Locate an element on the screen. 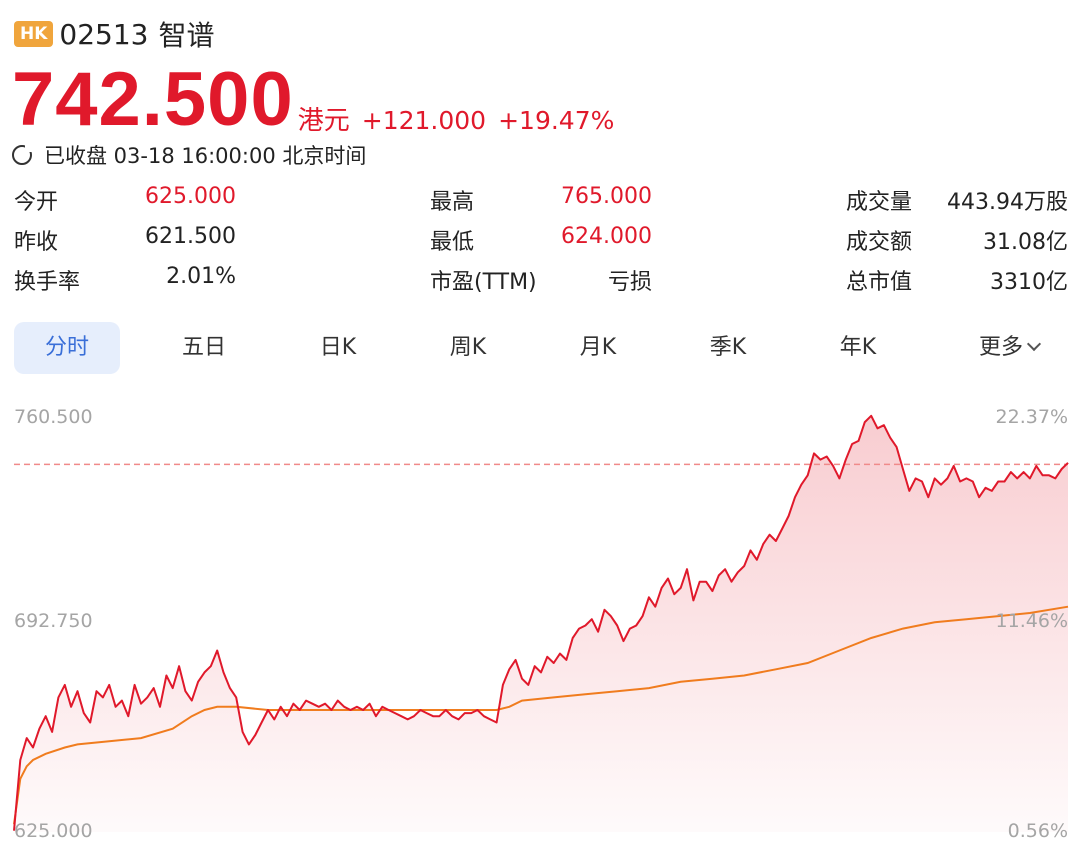 This screenshot has height=852, width=1080. stat-label-volume: 成交量 is located at coordinates (879, 202).